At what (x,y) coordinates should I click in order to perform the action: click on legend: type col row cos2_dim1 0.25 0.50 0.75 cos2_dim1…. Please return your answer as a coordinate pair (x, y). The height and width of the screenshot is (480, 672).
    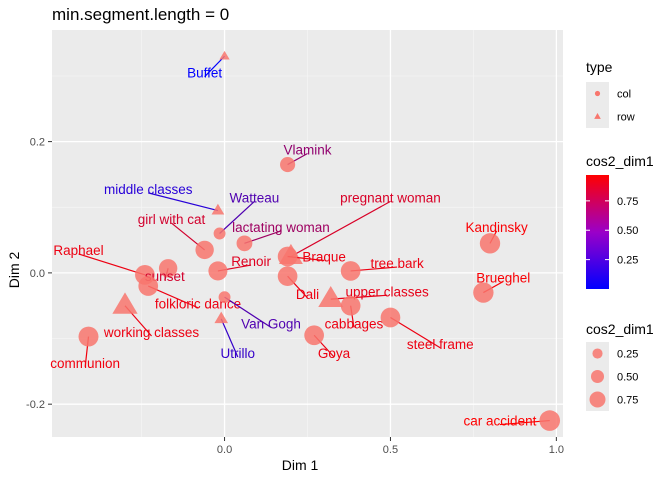
    Looking at the image, I should click on (620, 235).